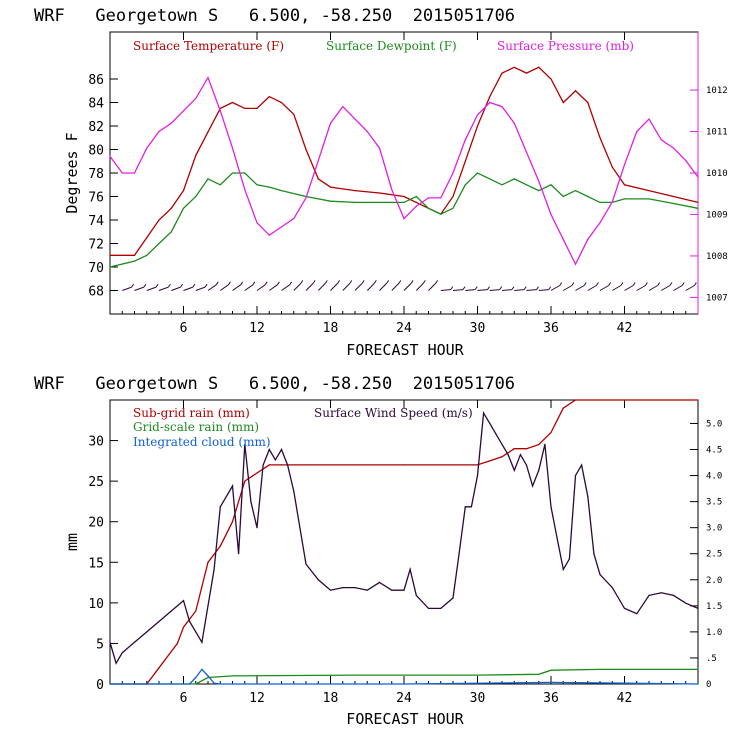  Describe the element at coordinates (96, 292) in the screenshot. I see `top-ytick-label: 68` at that location.